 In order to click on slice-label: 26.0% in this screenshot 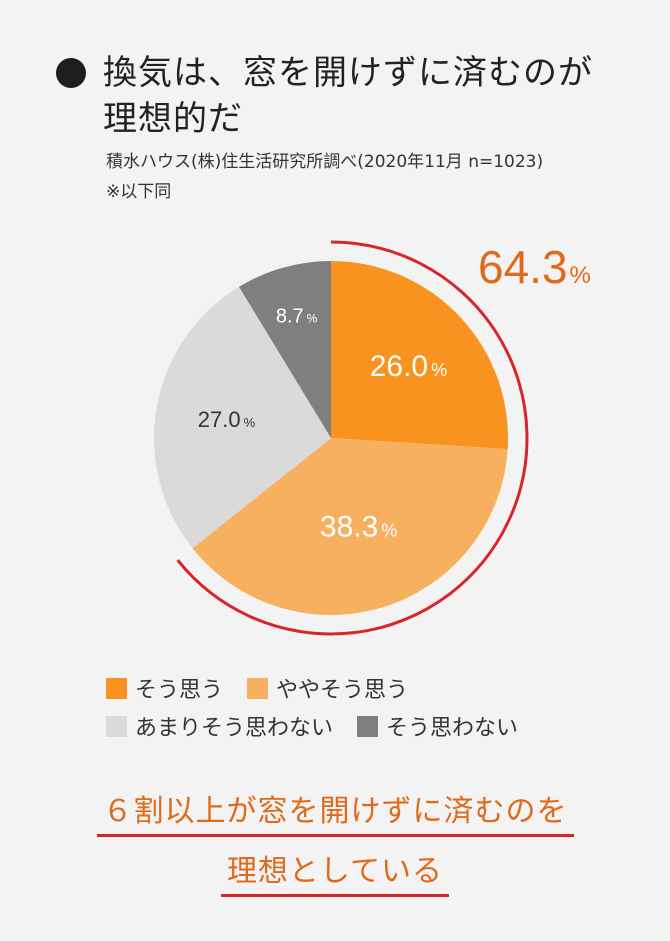, I will do `click(408, 366)`.